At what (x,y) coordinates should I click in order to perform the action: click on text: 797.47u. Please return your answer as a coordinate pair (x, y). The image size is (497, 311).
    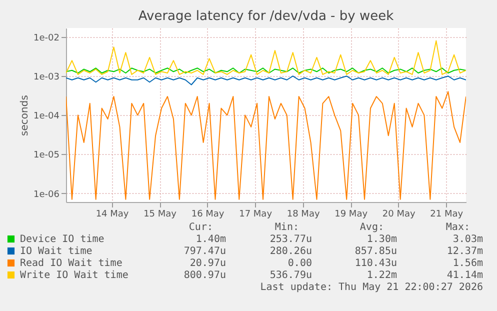
    Looking at the image, I should click on (205, 252).